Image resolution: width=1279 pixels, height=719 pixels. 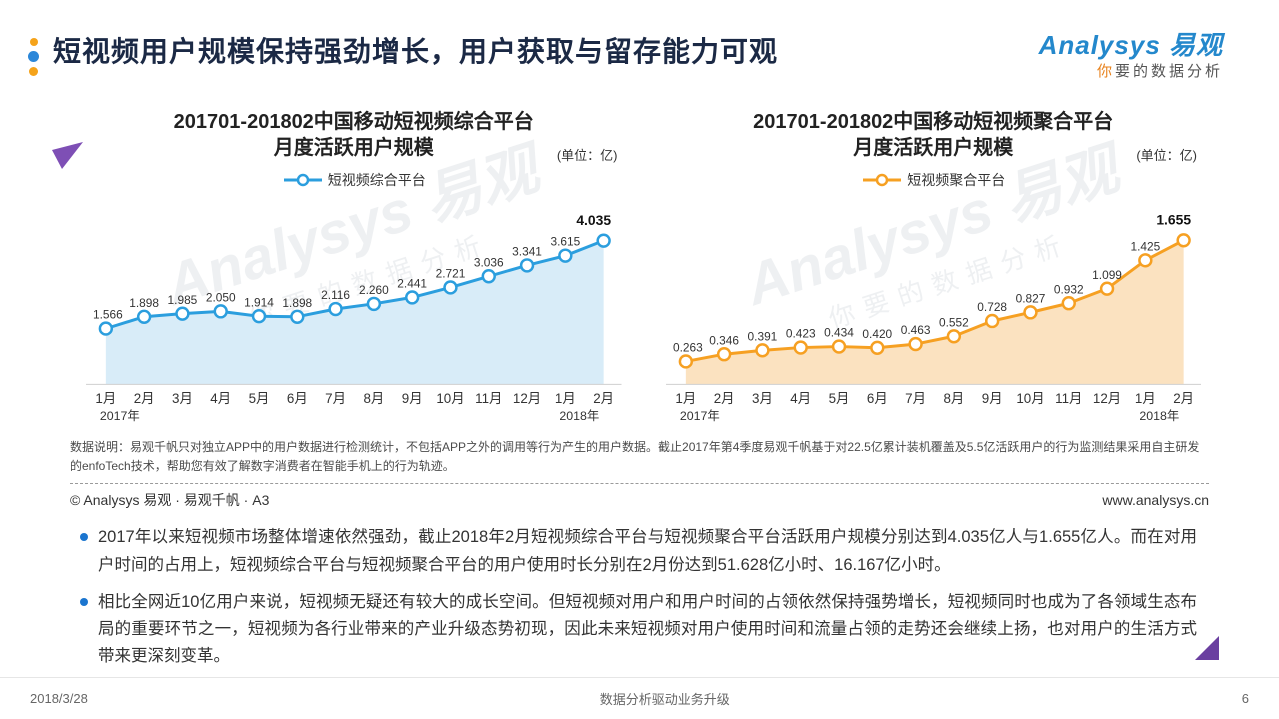 I want to click on svg-text: 2.116, so click(x=335, y=295).